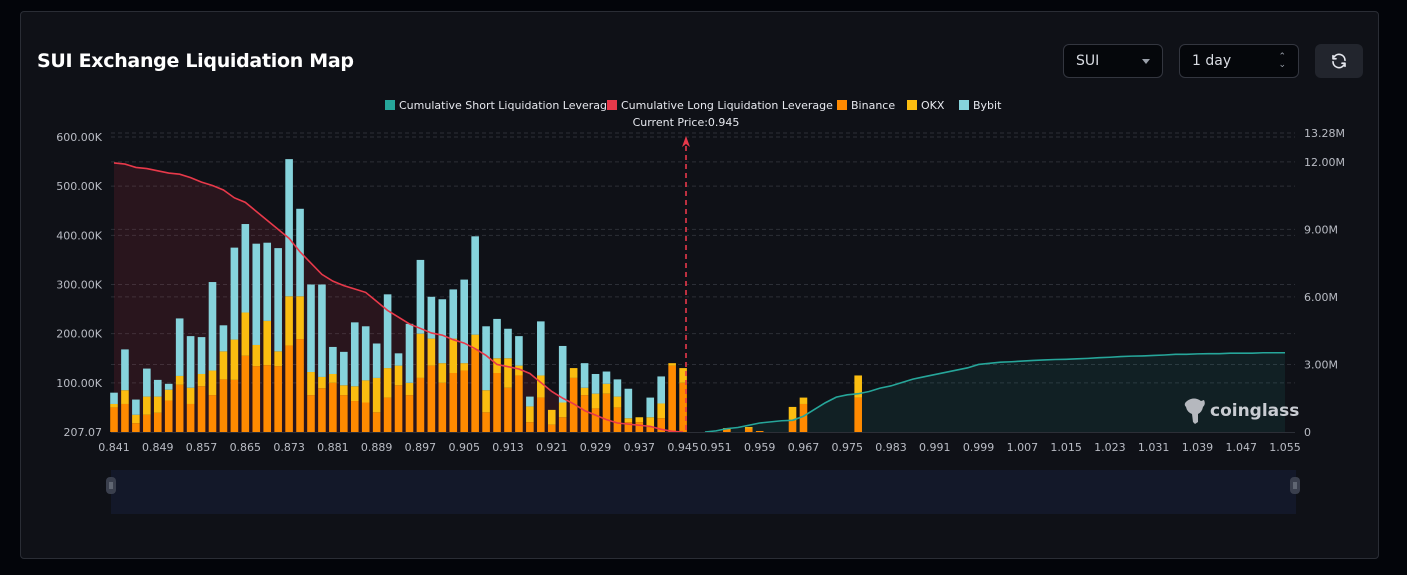  I want to click on short-cumulative-line, so click(994, 392).